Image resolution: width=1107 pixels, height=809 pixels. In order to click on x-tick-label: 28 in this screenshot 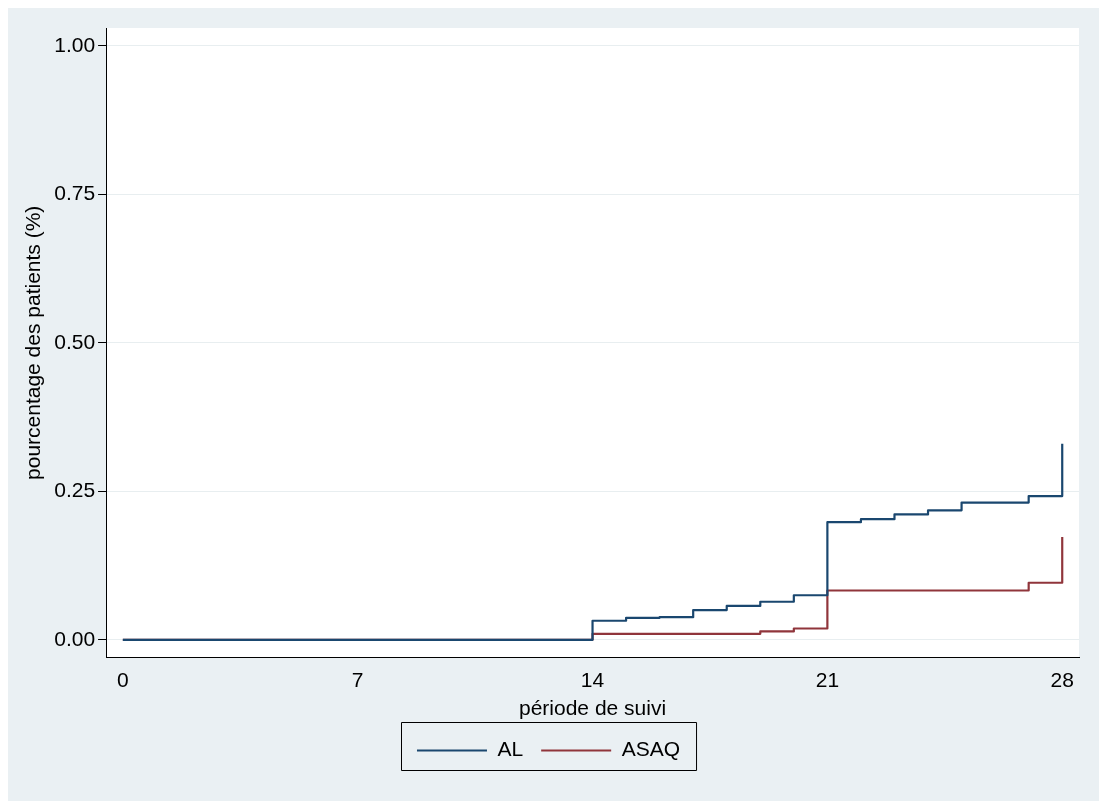, I will do `click(1062, 679)`.